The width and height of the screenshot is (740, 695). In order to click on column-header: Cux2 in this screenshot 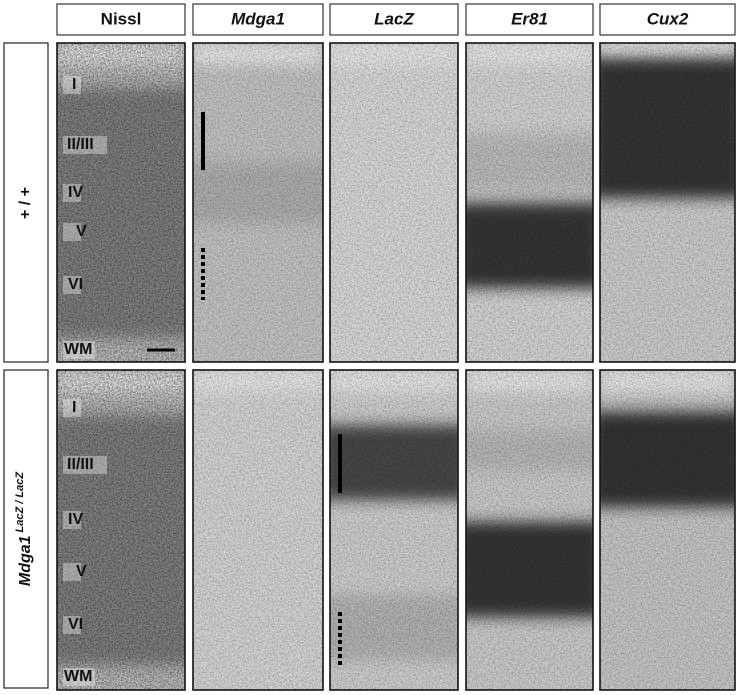, I will do `click(668, 18)`.